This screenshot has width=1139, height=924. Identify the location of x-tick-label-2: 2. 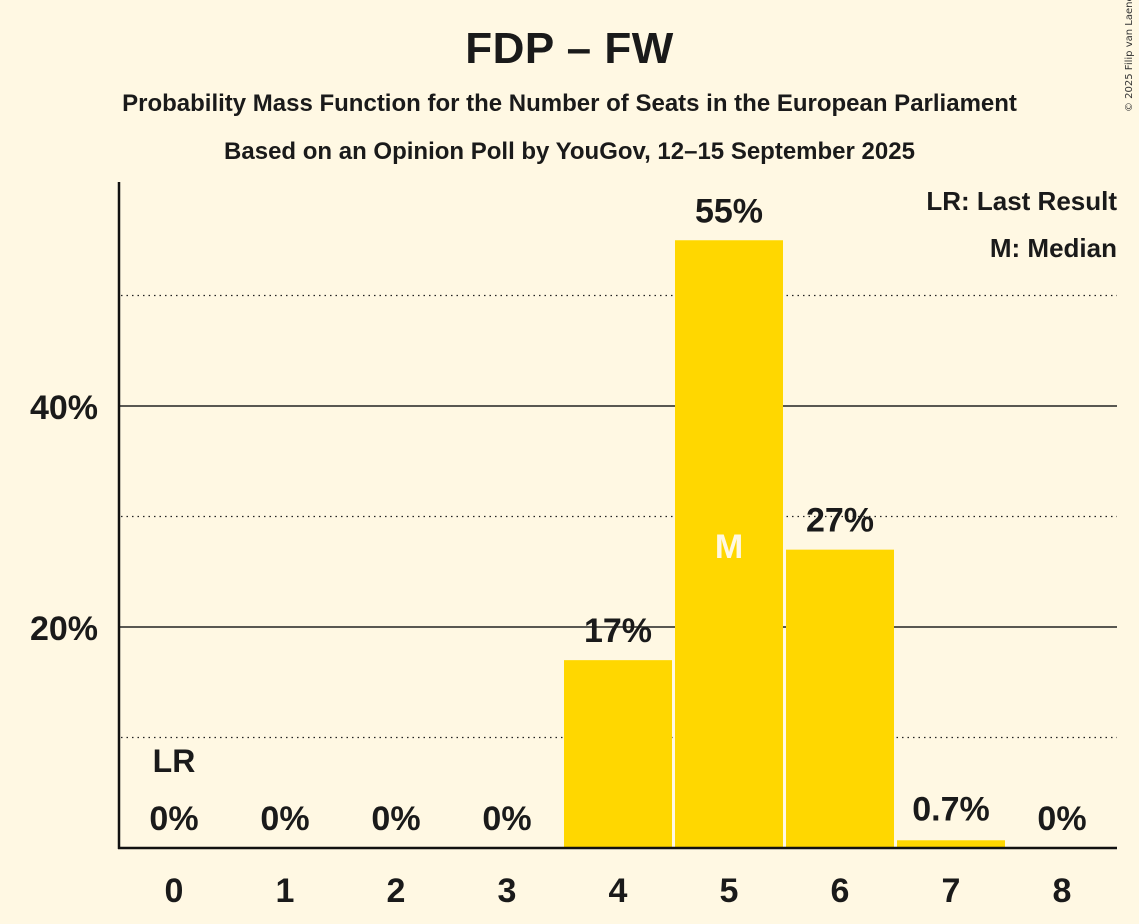
(396, 891).